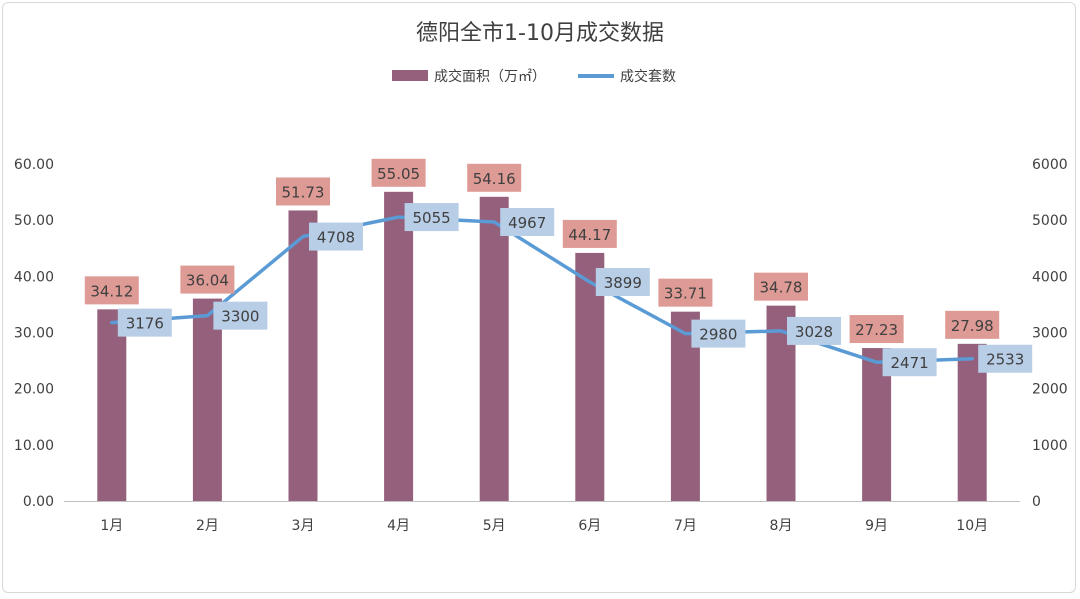 The height and width of the screenshot is (599, 1080). I want to click on bar-data-label: 55.05, so click(398, 174).